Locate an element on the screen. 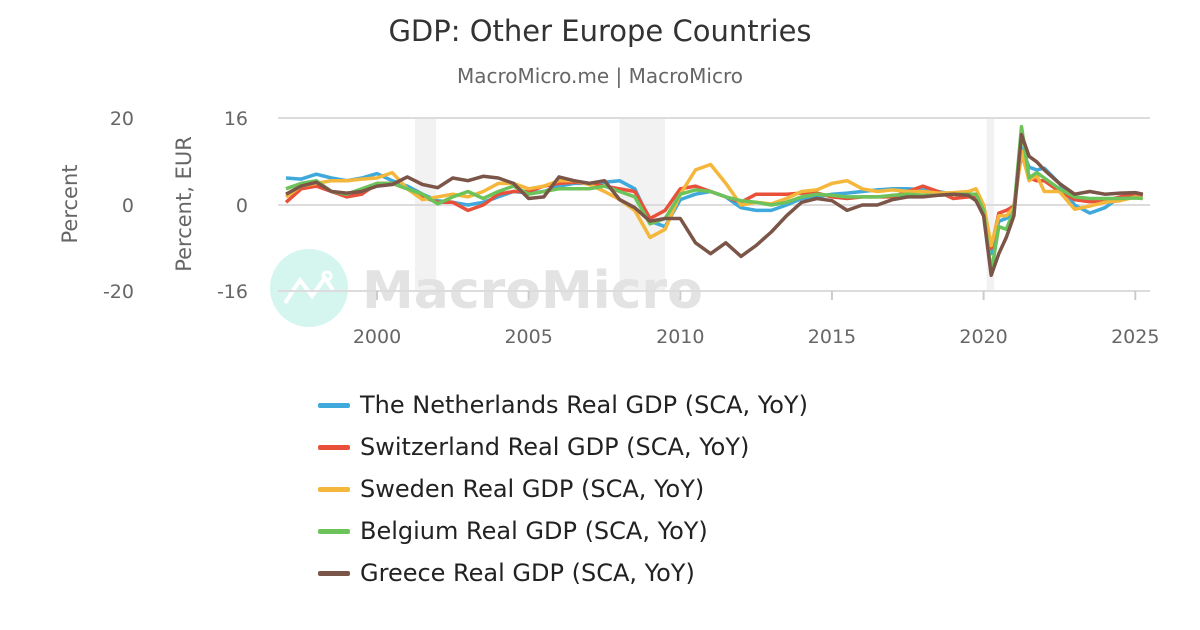  x-axis-ticks: 2000 2005 2010 2015 2020 2025 is located at coordinates (756, 319).